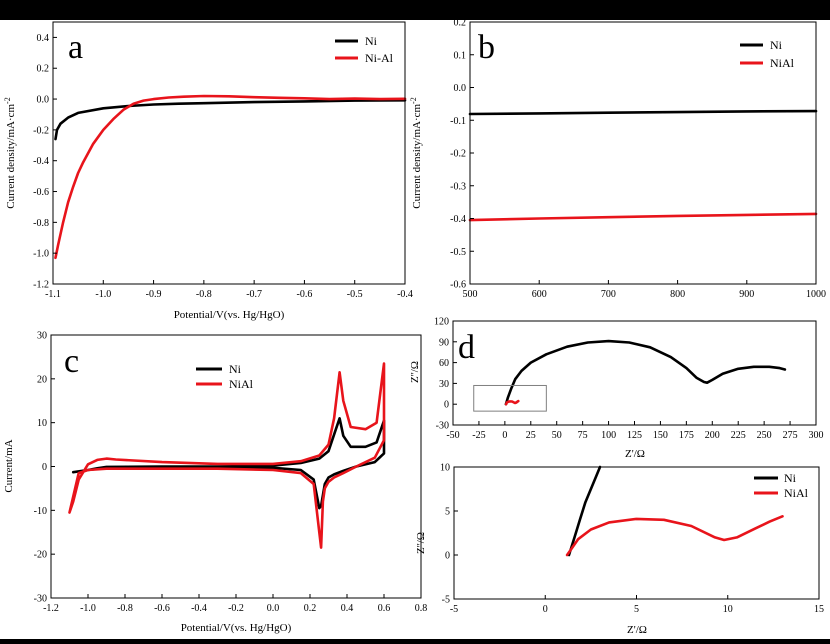 The image size is (830, 644). What do you see at coordinates (816, 294) in the screenshot?
I see `x-tick-label: 1000` at bounding box center [816, 294].